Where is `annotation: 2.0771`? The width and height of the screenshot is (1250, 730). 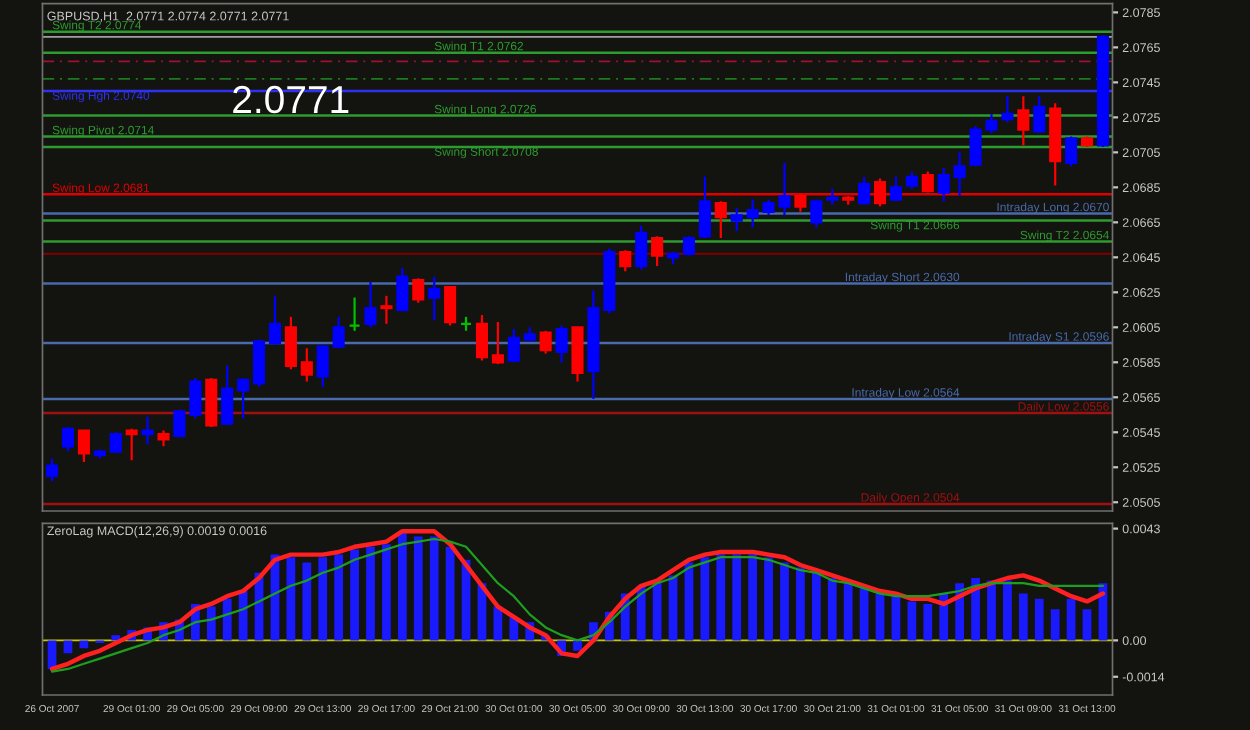 annotation: 2.0771 is located at coordinates (291, 99).